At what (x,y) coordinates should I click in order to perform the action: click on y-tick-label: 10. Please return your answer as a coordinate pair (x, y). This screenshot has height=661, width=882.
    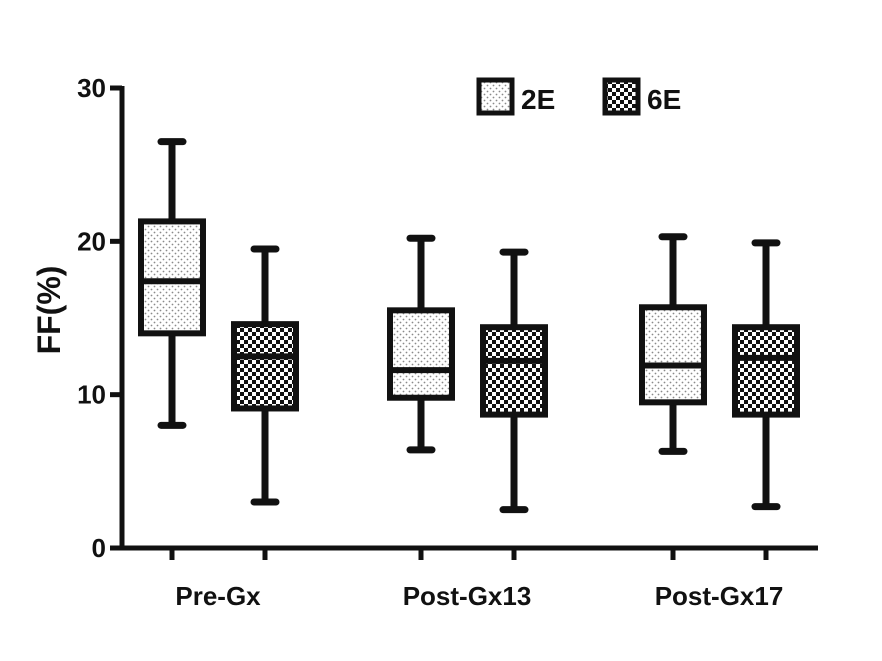
    Looking at the image, I should click on (91, 395).